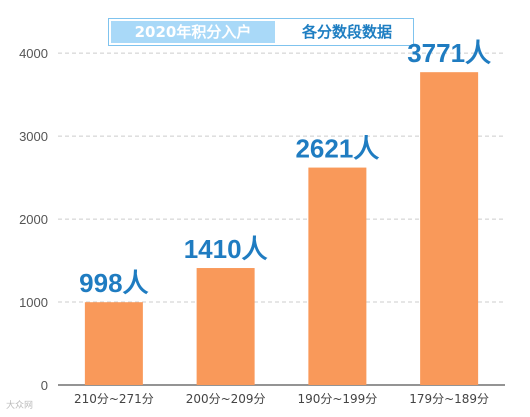  What do you see at coordinates (337, 399) in the screenshot?
I see `x-tick-label: 190分~199分` at bounding box center [337, 399].